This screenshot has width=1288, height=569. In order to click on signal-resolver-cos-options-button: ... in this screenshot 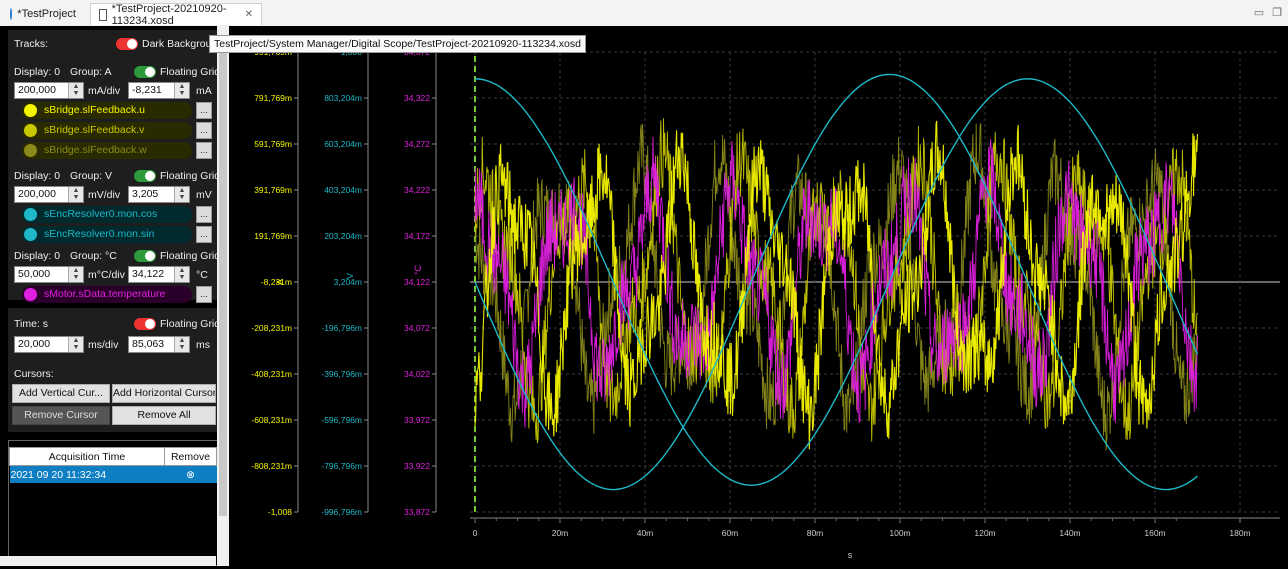, I will do `click(204, 214)`.